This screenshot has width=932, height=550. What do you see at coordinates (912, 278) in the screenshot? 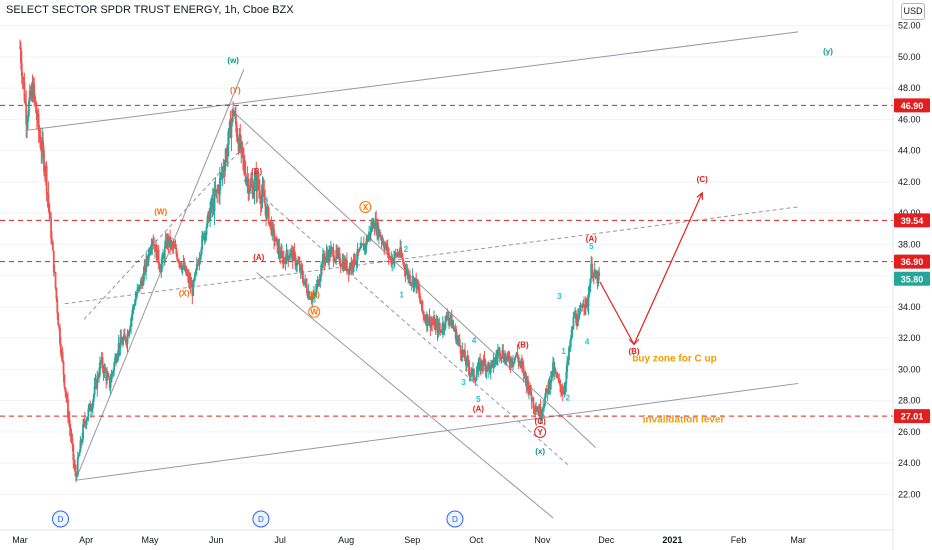
I see `last-price-tag-bg` at bounding box center [912, 278].